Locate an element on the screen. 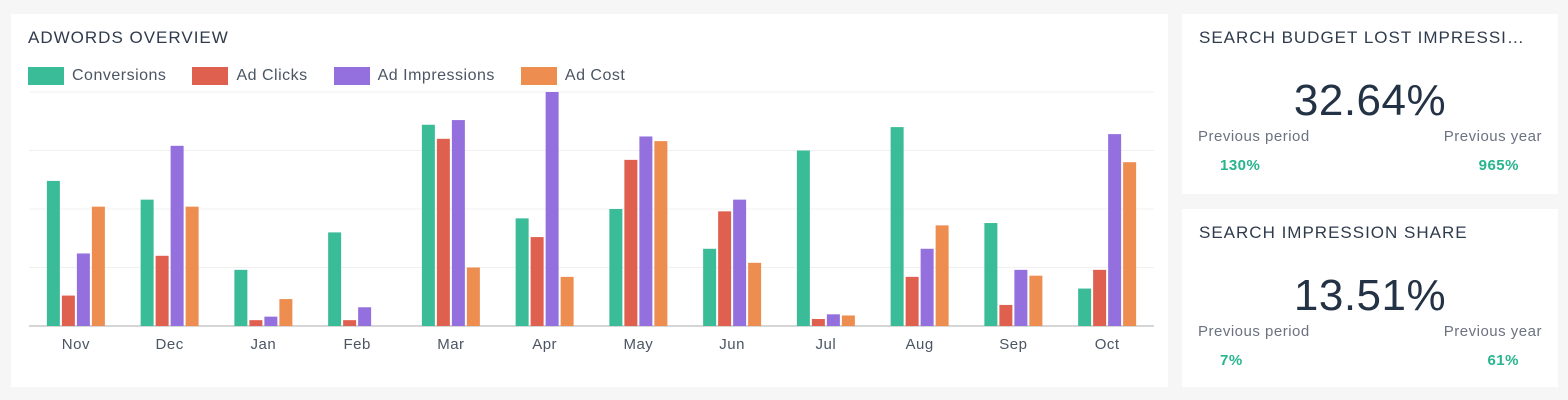  legend-item: Ad Cost is located at coordinates (573, 76).